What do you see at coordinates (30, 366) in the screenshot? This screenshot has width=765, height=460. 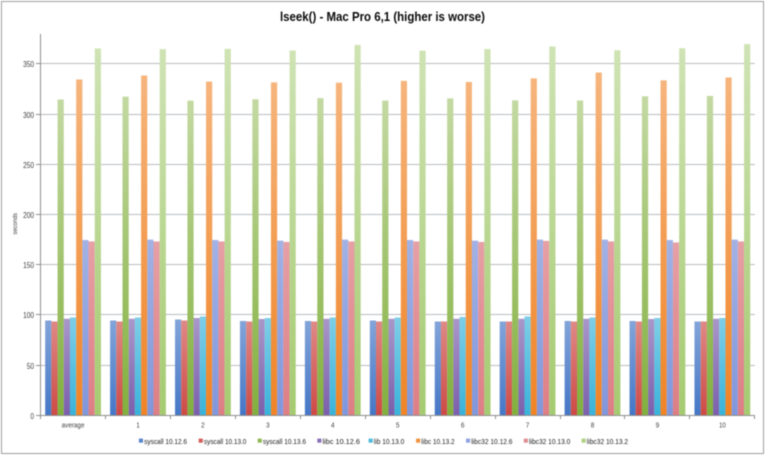 I see `svg-text: 50` at bounding box center [30, 366].